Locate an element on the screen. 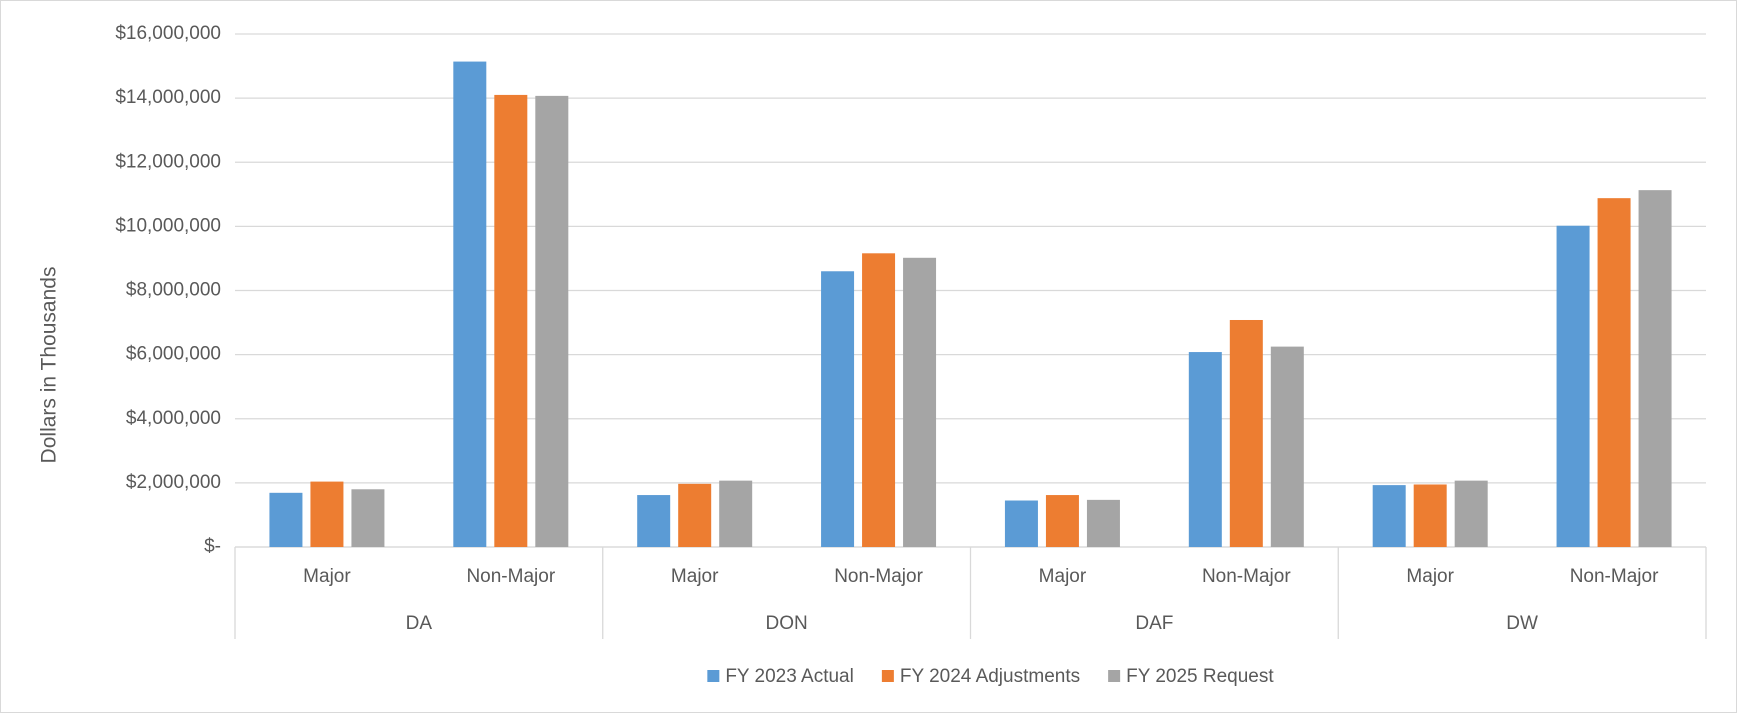 The image size is (1737, 713). y-tick-label: $16,000,000 is located at coordinates (168, 33).